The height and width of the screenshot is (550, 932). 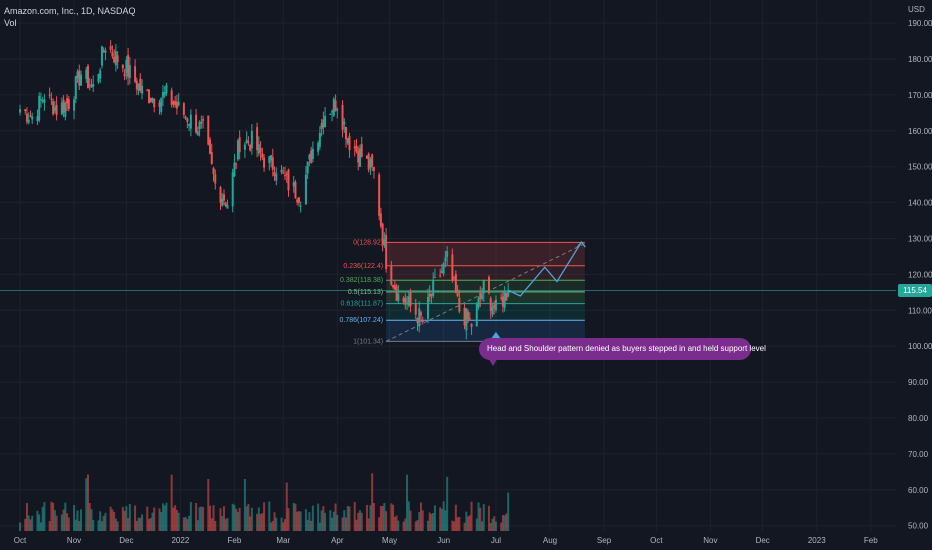 I want to click on current-price-tag: 115.54, so click(x=915, y=290).